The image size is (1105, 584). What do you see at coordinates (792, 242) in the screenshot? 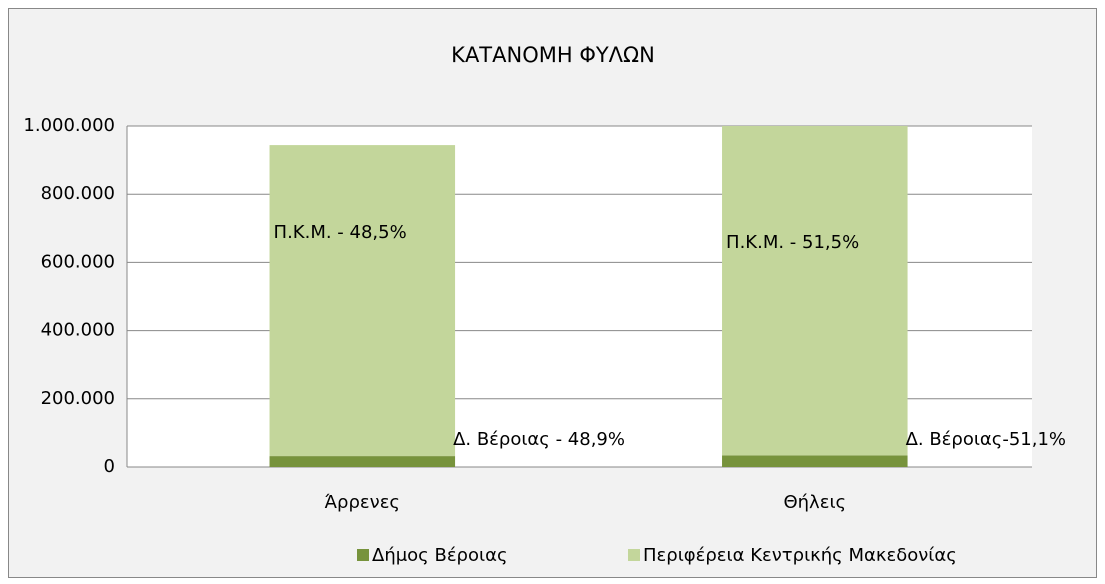
I see `data-label: Π.Κ.Μ. - 51,5%` at bounding box center [792, 242].